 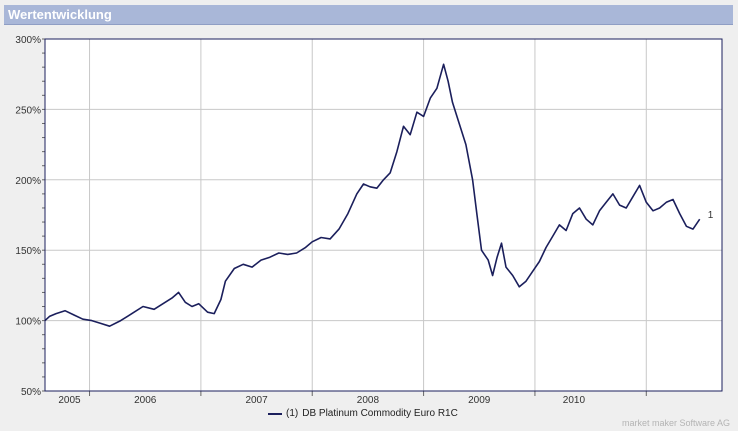 I want to click on credit-text: market maker Software AG, so click(x=675, y=423).